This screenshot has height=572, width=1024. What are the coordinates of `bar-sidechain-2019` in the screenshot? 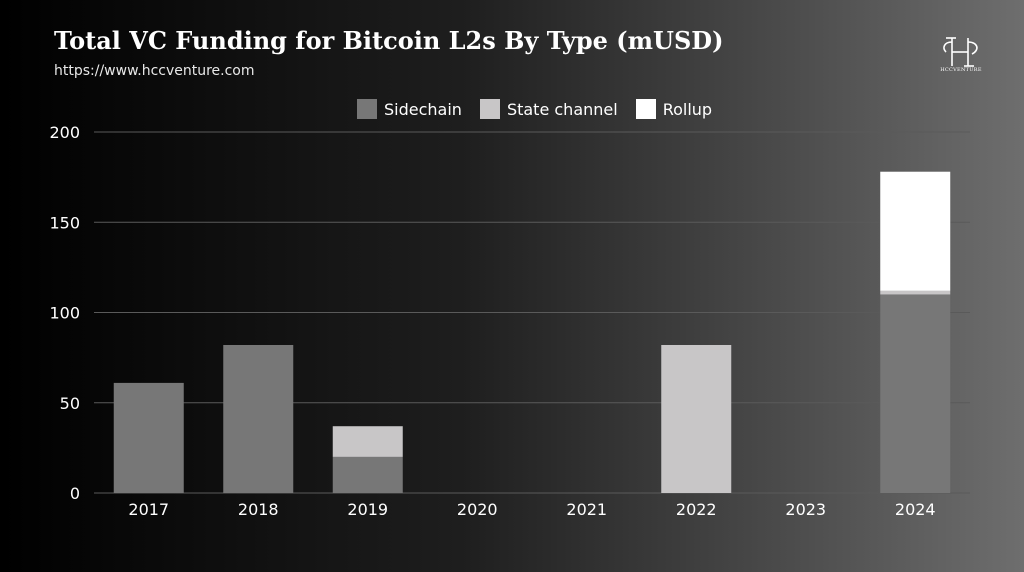 It's located at (367, 474).